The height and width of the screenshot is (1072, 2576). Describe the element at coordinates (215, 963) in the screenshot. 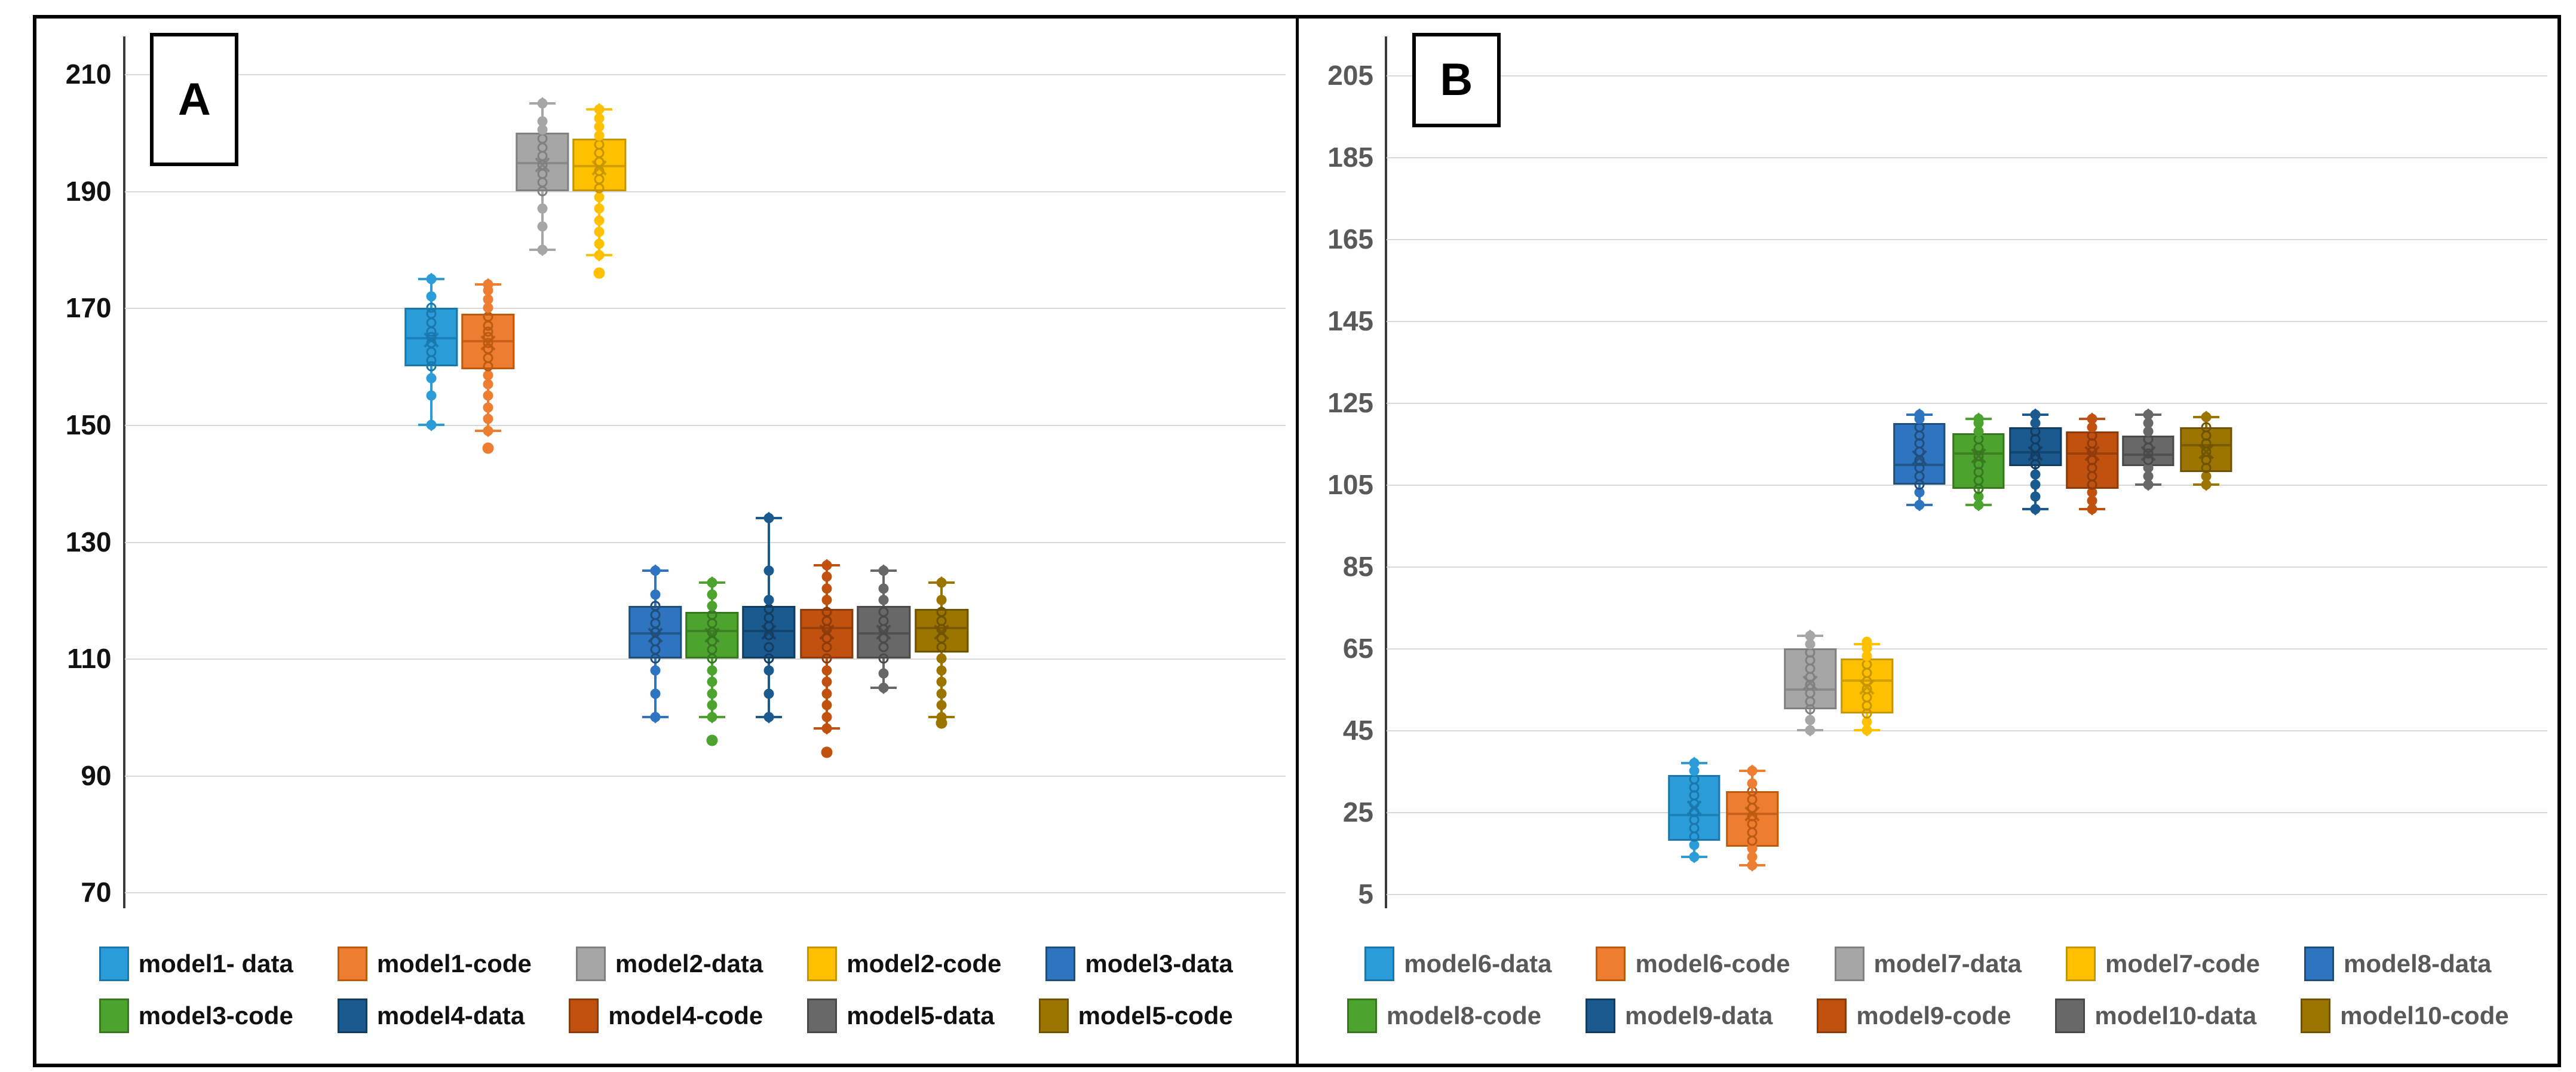

I see `legend-label: model1- data` at that location.